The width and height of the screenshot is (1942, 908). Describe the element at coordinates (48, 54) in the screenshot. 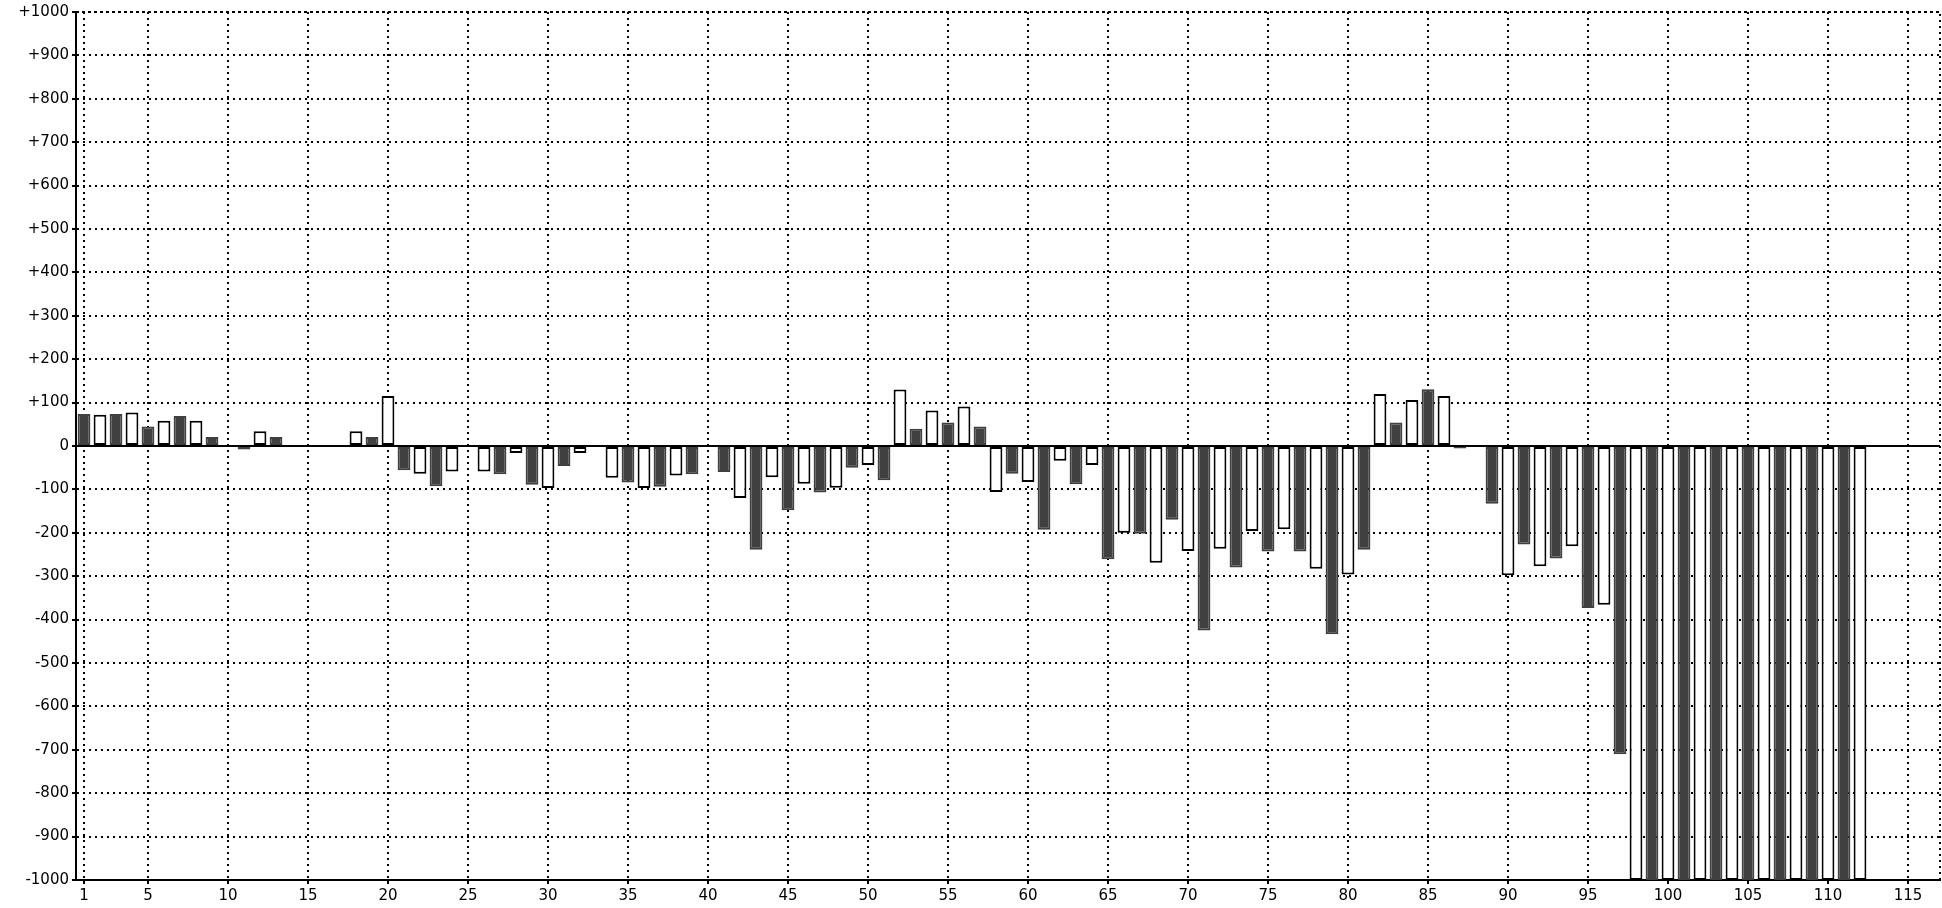

I see `y-tick-label: +900` at that location.